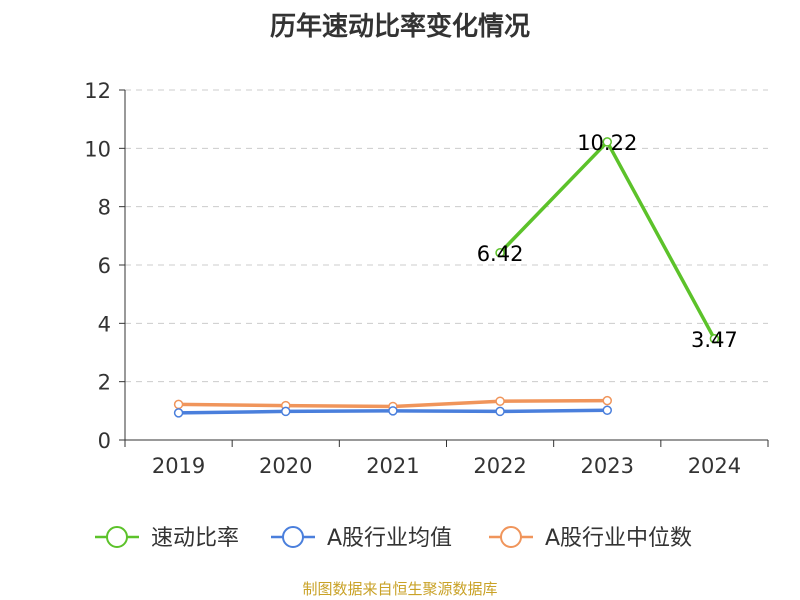  Describe the element at coordinates (618, 538) in the screenshot. I see `legend-label: A股行业中位数` at that location.